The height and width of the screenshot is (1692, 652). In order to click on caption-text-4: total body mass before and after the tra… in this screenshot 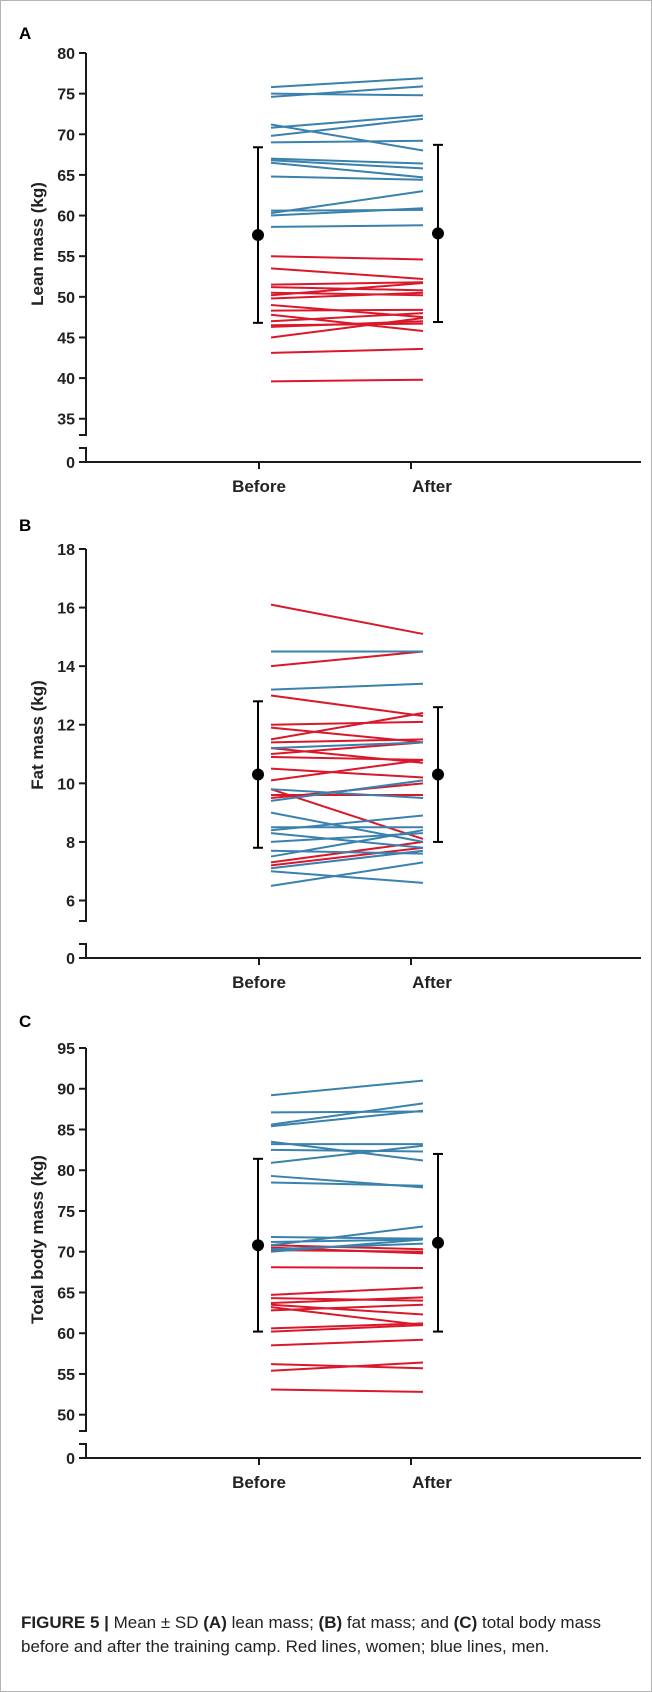, I will do `click(311, 1634)`.